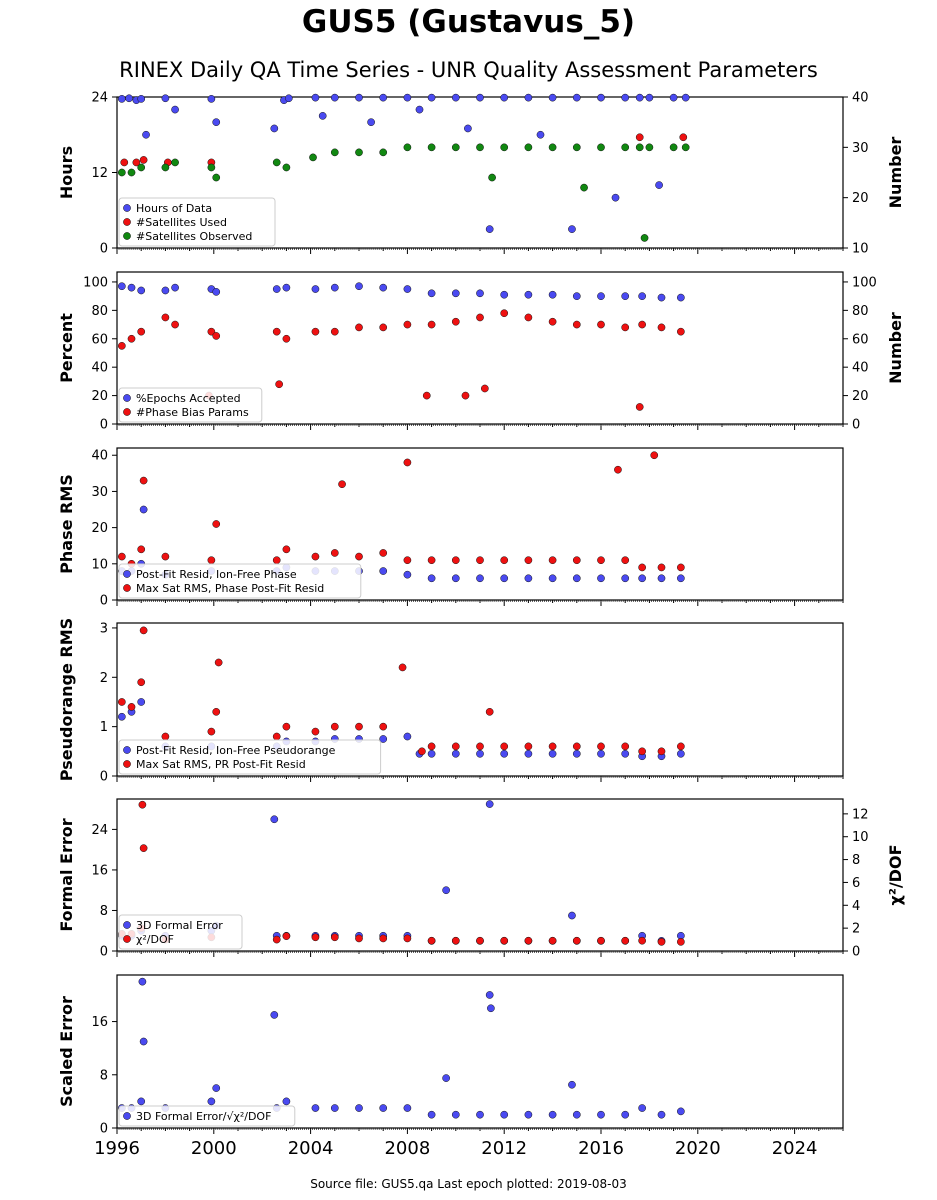 The width and height of the screenshot is (937, 1200). I want to click on x-tick-label: 2024, so click(795, 1148).